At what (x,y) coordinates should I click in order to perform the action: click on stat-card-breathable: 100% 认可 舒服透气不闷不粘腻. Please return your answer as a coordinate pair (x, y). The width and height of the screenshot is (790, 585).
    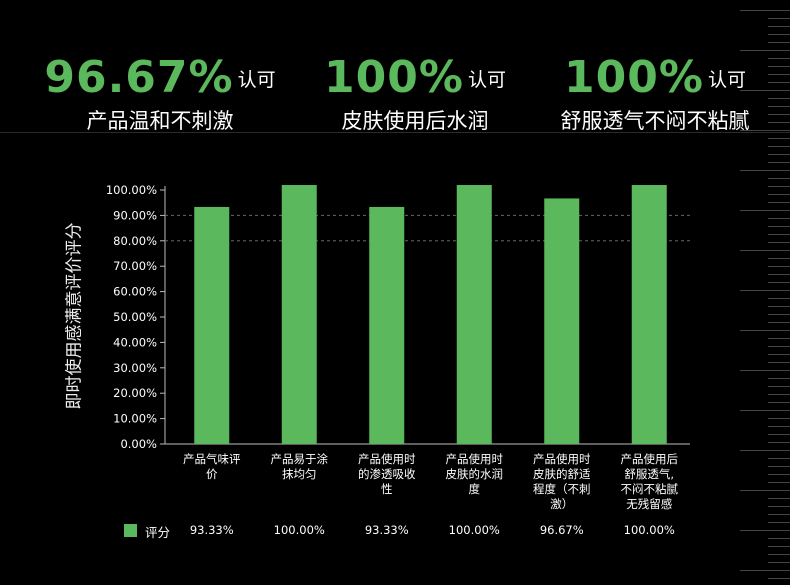
    Looking at the image, I should click on (655, 93).